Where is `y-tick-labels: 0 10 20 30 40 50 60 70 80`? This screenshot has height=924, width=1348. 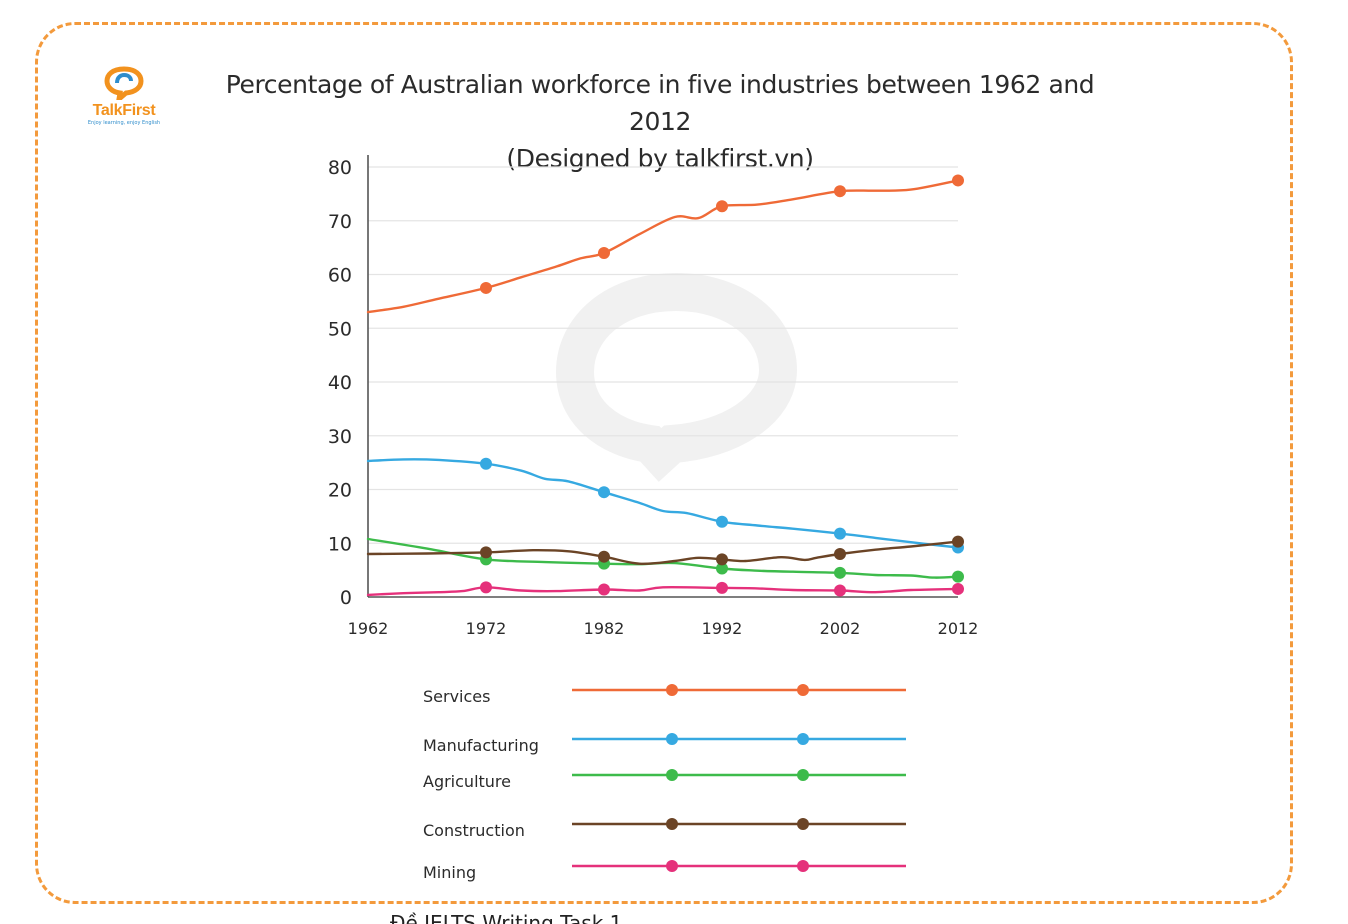 y-tick-labels: 0 10 20 30 40 50 60 70 80 is located at coordinates (340, 383).